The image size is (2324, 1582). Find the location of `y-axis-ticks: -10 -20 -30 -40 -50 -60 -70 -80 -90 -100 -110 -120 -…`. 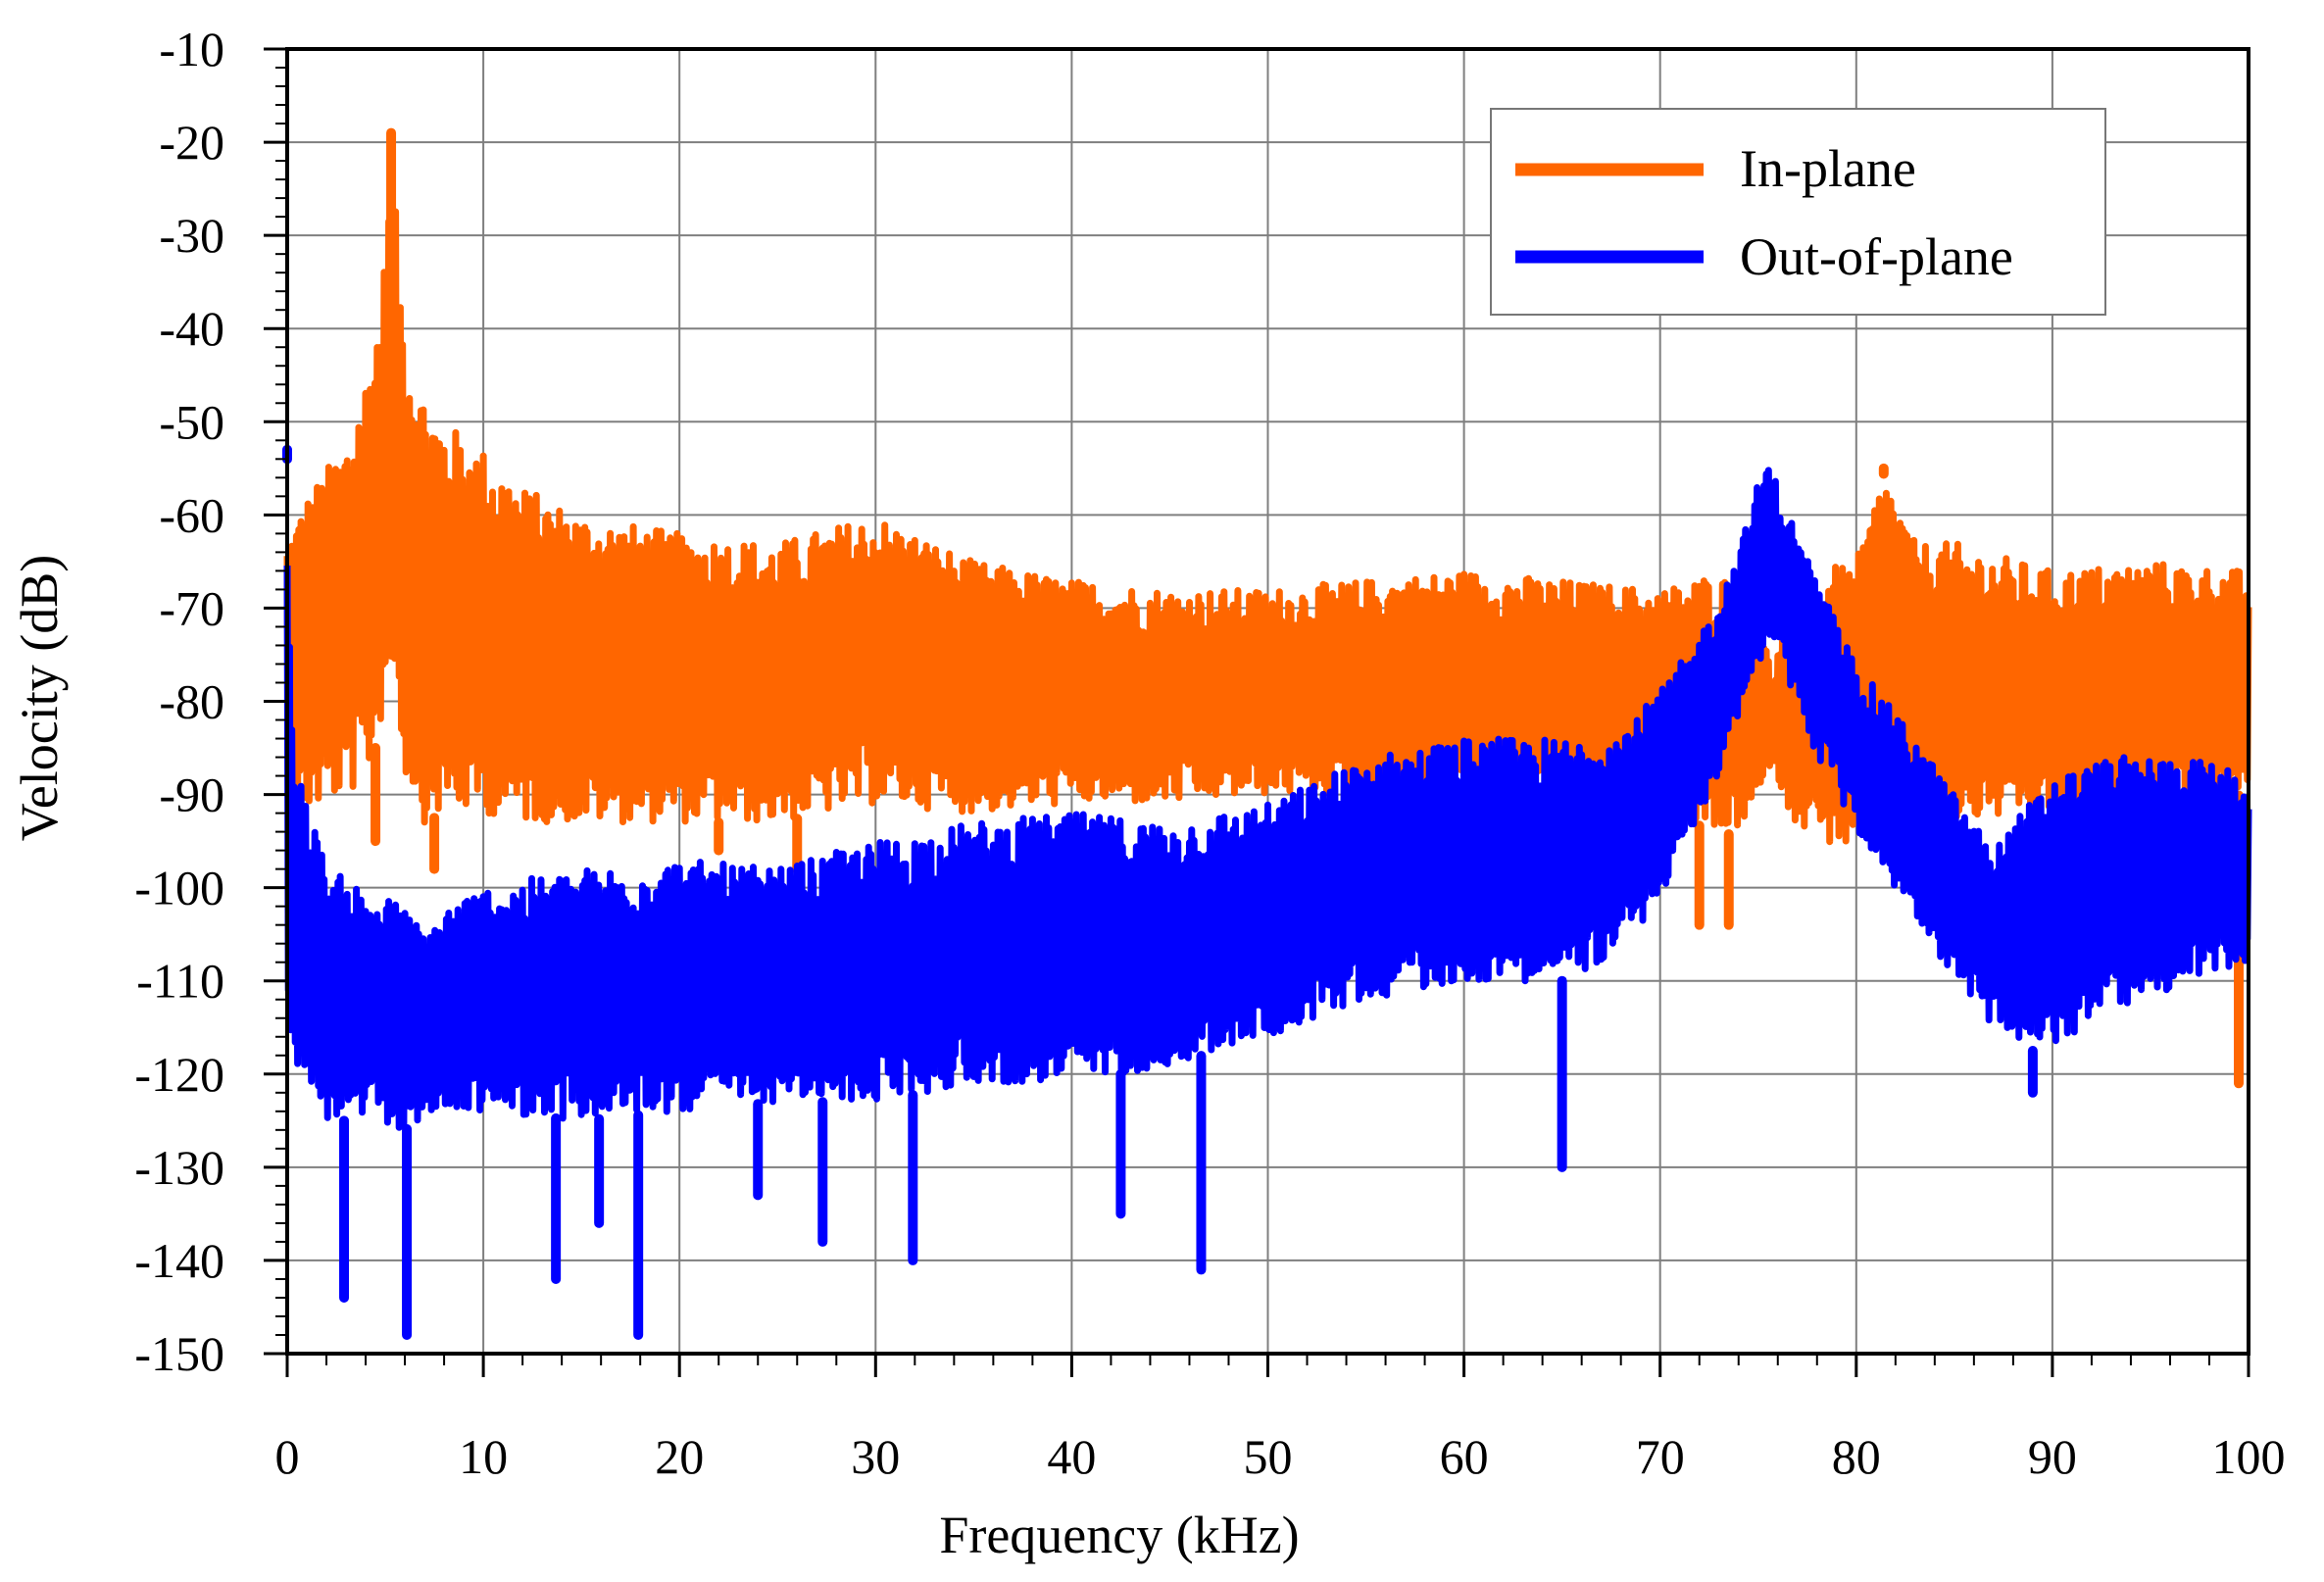

y-axis-ticks: -10 -20 -30 -40 -50 -60 -70 -80 -90 -100 -110 -120 -… is located at coordinates (210, 701).